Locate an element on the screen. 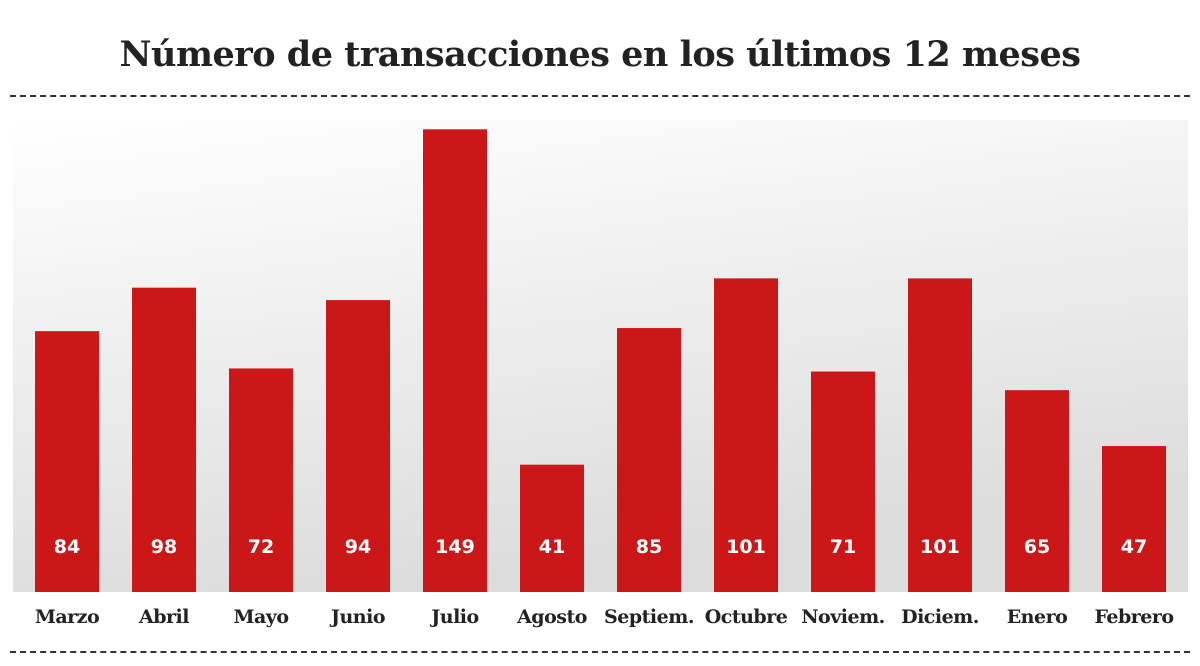 This screenshot has height=666, width=1200. bar-septiem is located at coordinates (649, 460).